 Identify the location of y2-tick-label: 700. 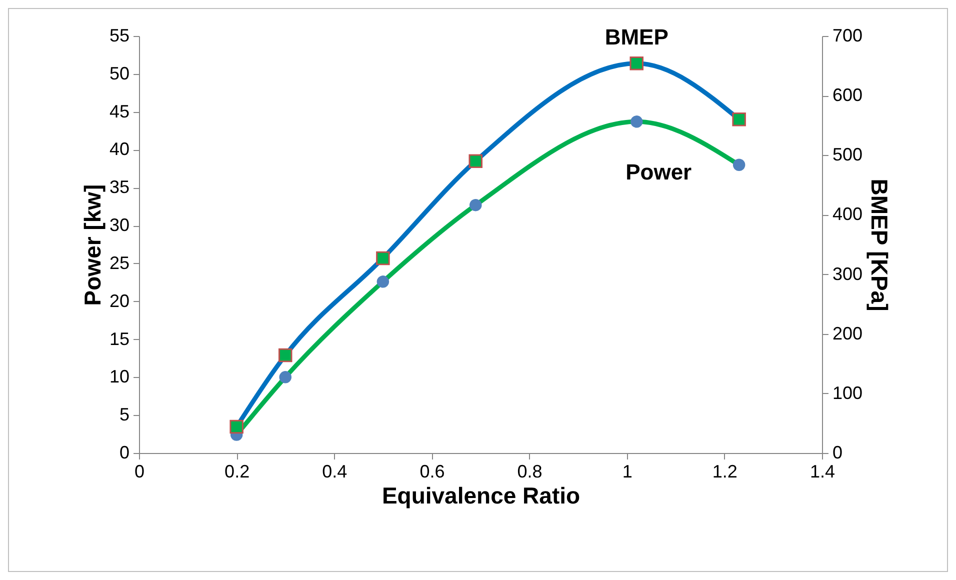
(847, 36).